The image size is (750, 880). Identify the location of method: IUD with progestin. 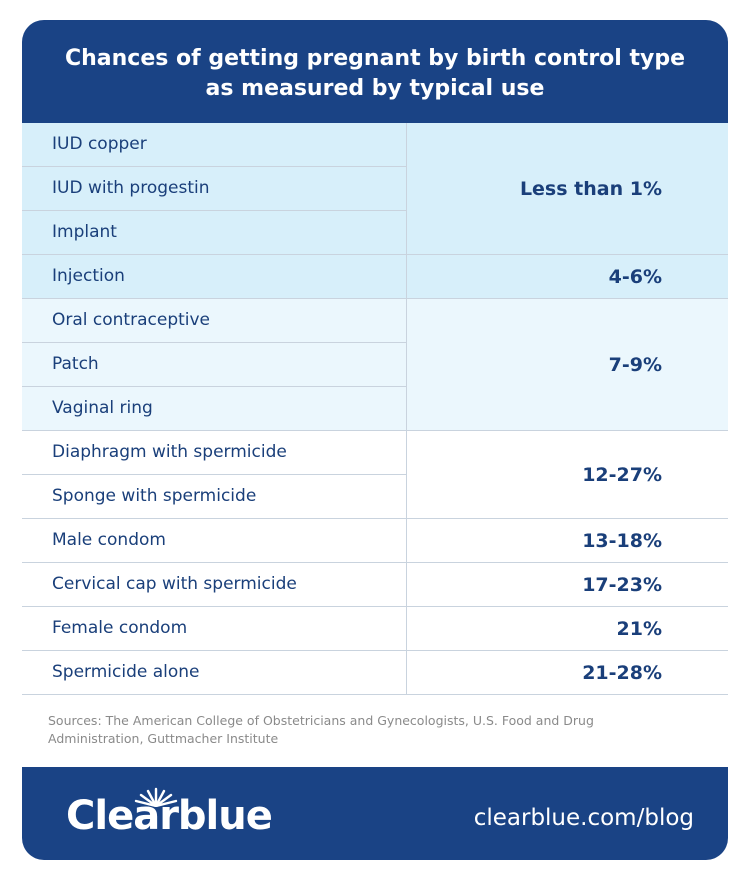
(214, 189).